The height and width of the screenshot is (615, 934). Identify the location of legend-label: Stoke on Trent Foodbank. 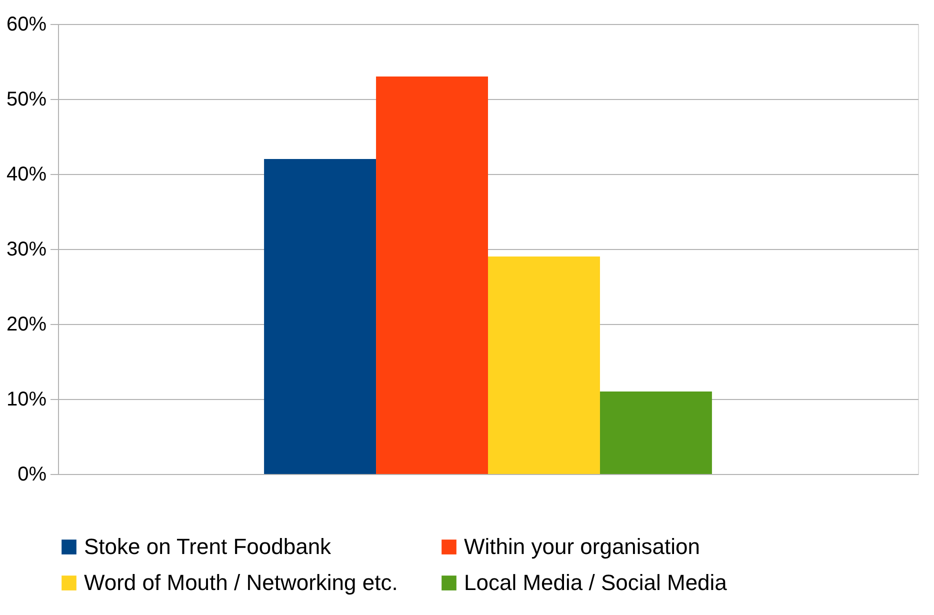
(208, 546).